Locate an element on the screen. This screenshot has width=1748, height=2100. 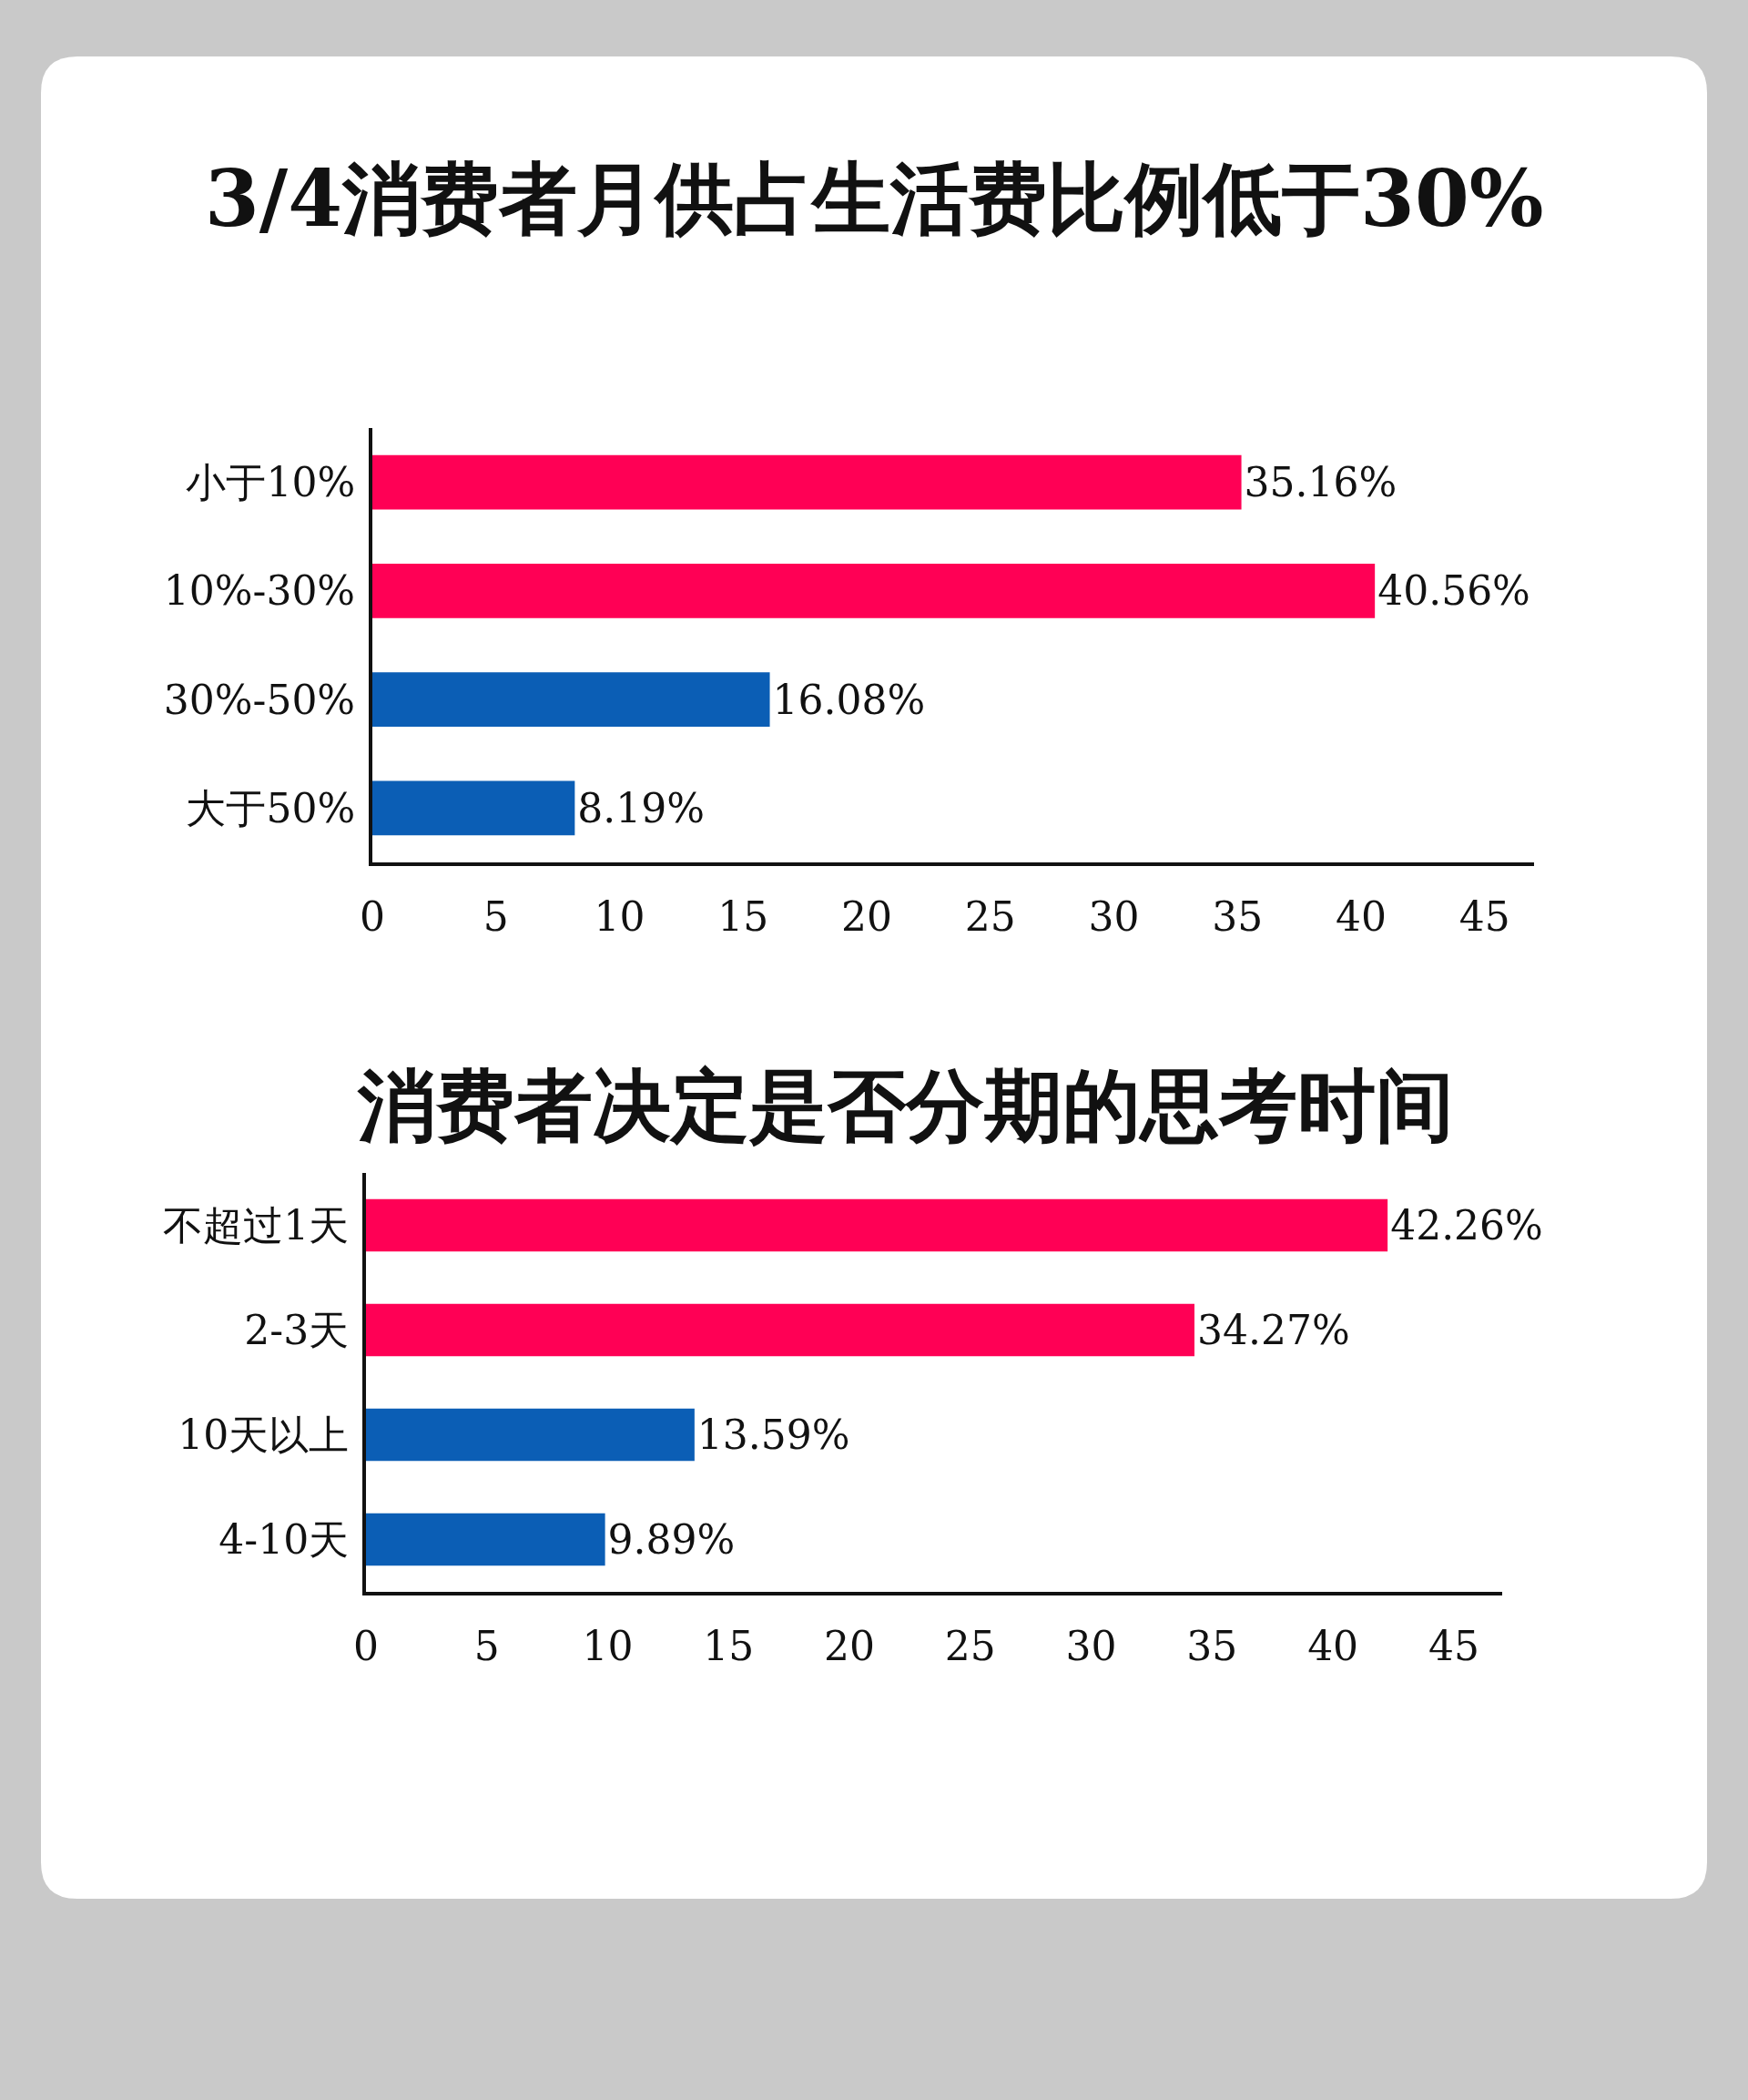
y-tick-label: 不超过1天 is located at coordinates (256, 1225).